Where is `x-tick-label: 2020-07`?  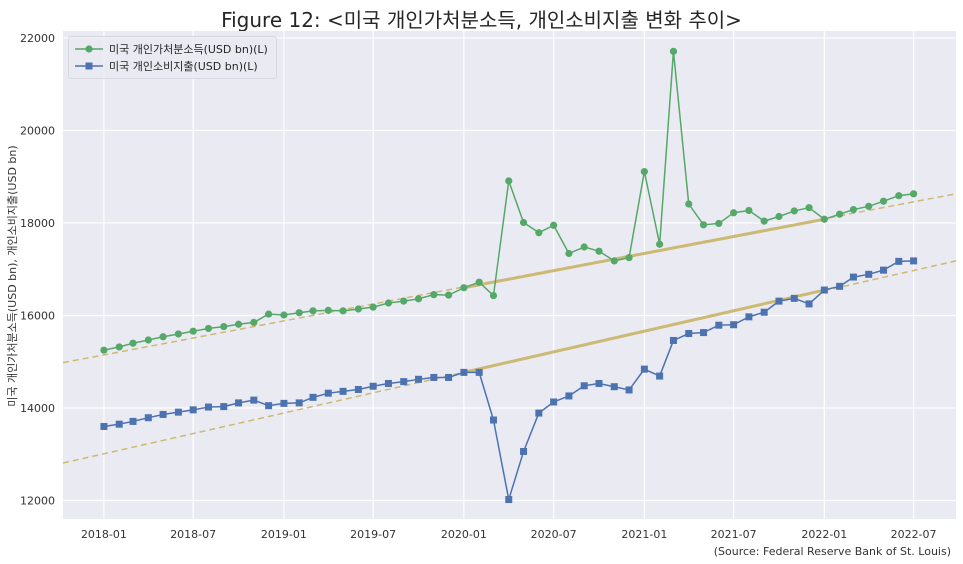
x-tick-label: 2020-07 is located at coordinates (554, 534).